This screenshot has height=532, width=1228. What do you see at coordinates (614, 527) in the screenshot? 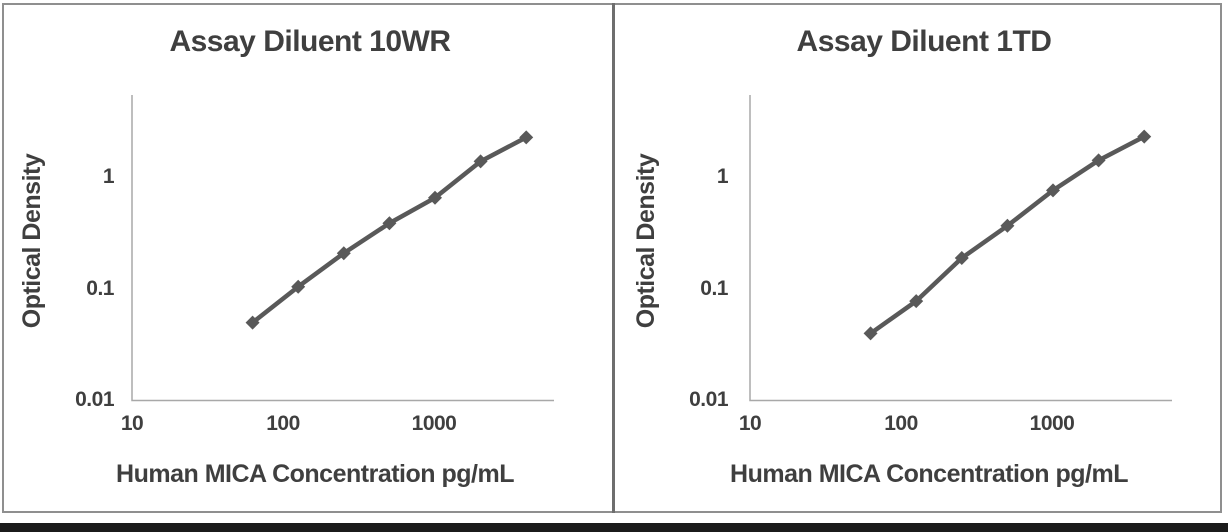
I see `bottom-border-bar` at bounding box center [614, 527].